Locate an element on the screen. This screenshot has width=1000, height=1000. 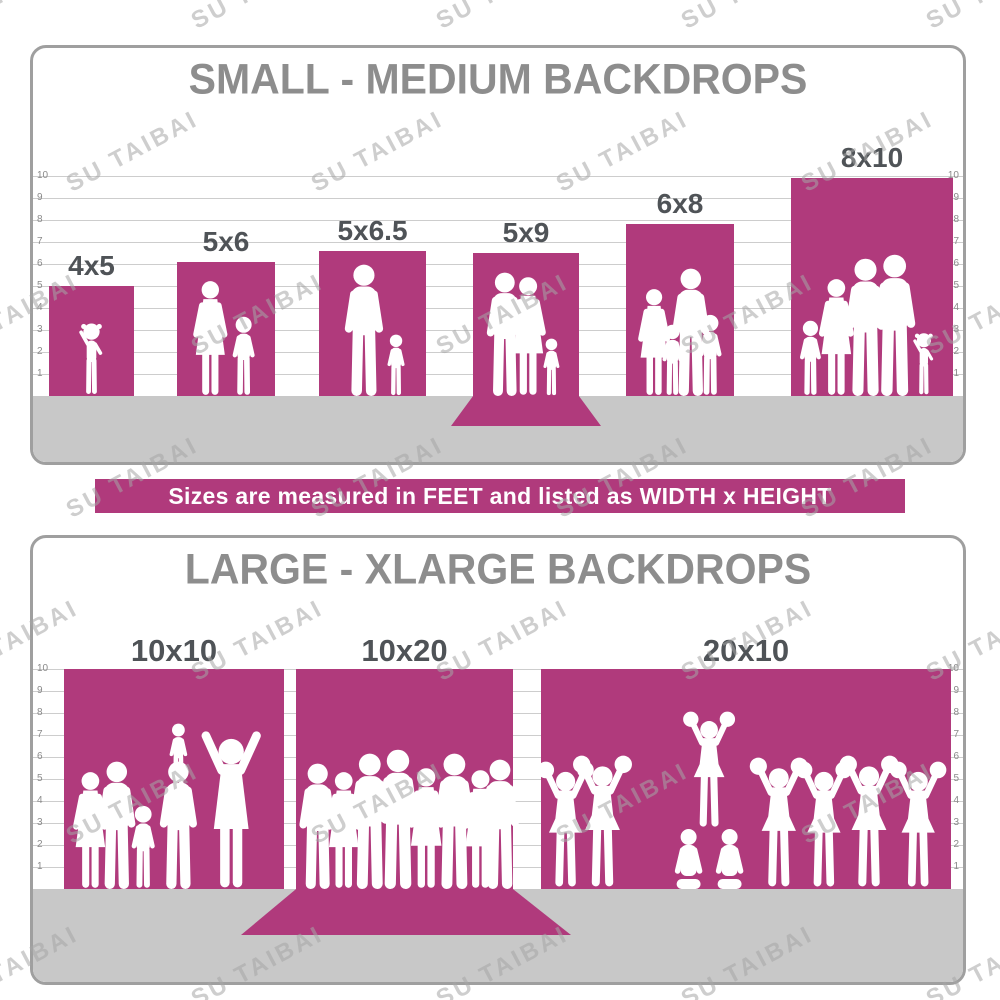
backdrop-bar-10x10: 10x10 is located at coordinates (174, 761).